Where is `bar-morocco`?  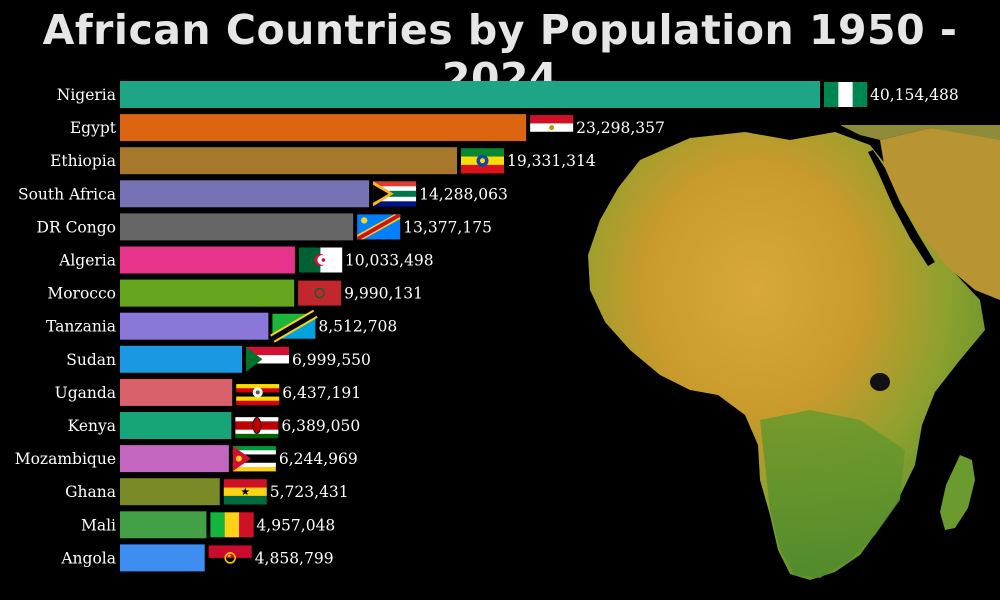
bar-morocco is located at coordinates (207, 293).